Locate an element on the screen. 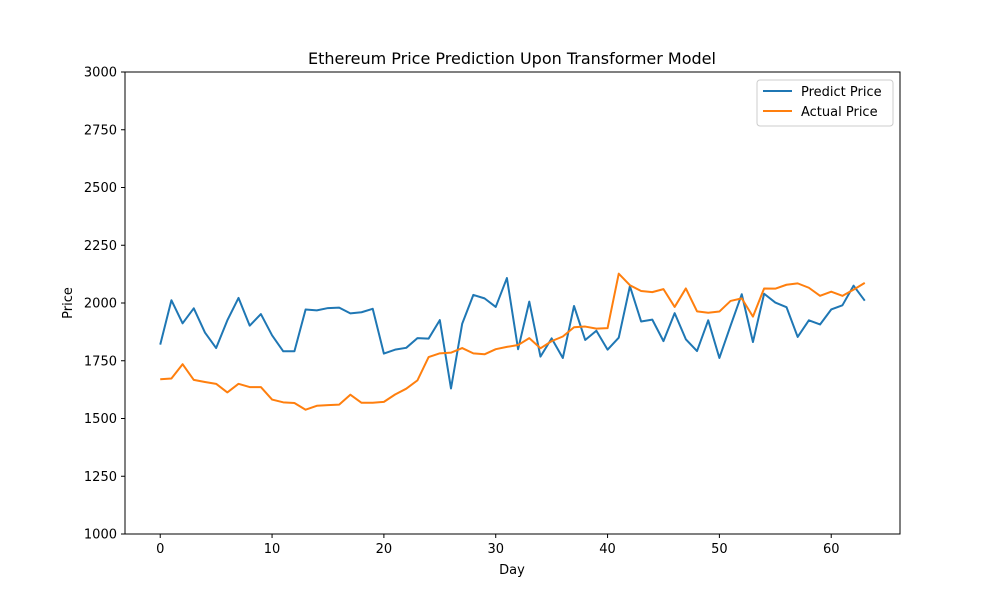  x-axis-label: Day is located at coordinates (512, 570).